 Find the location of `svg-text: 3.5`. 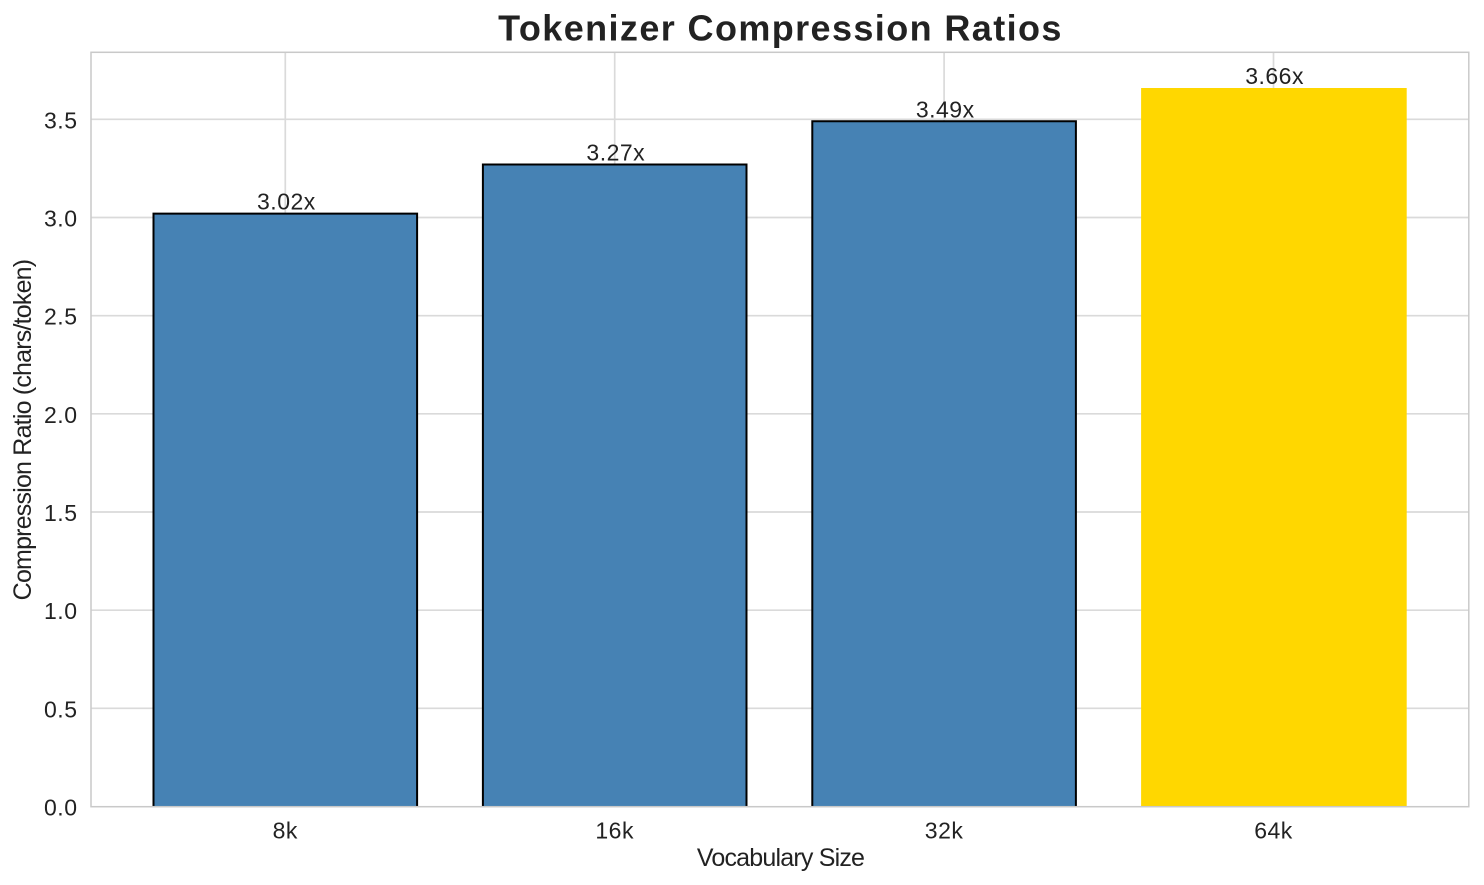

svg-text: 3.5 is located at coordinates (60, 120).